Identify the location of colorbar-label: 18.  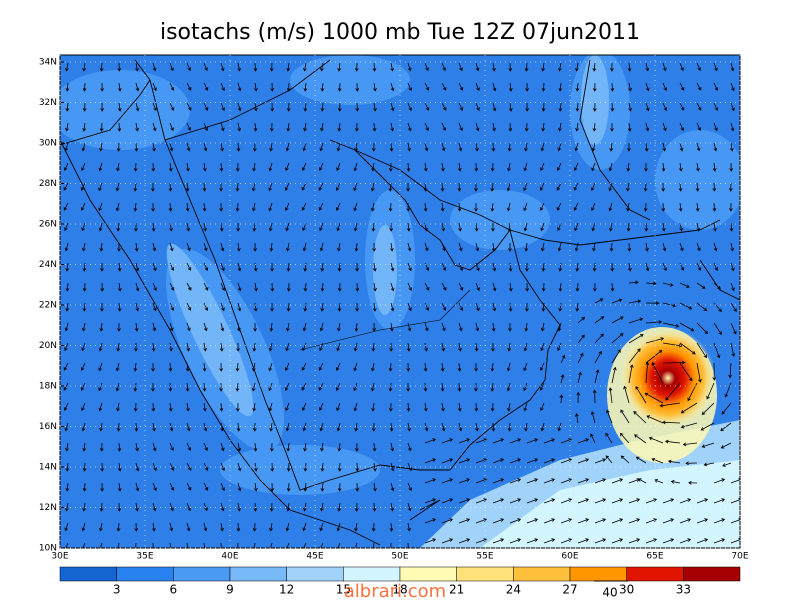
(399, 590).